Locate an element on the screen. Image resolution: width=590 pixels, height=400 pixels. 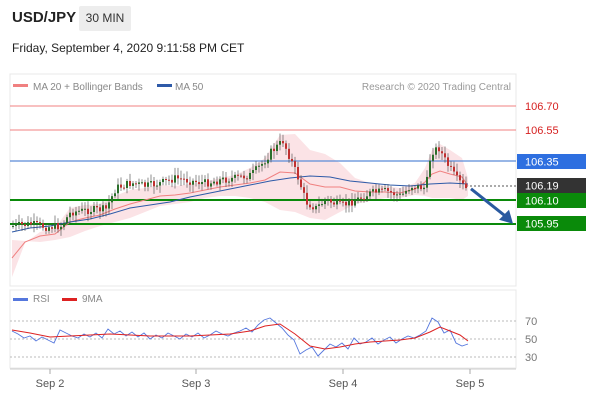
level-label-106-55: 106.55 is located at coordinates (542, 131).